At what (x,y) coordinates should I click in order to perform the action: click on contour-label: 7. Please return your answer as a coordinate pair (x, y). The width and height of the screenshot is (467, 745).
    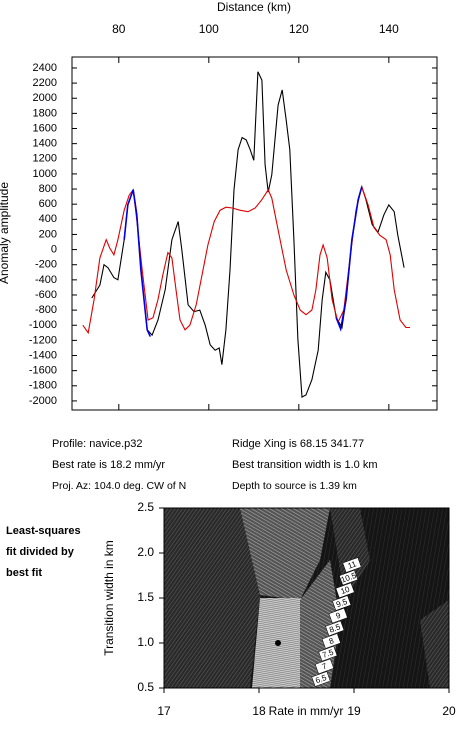
    Looking at the image, I should click on (324, 666).